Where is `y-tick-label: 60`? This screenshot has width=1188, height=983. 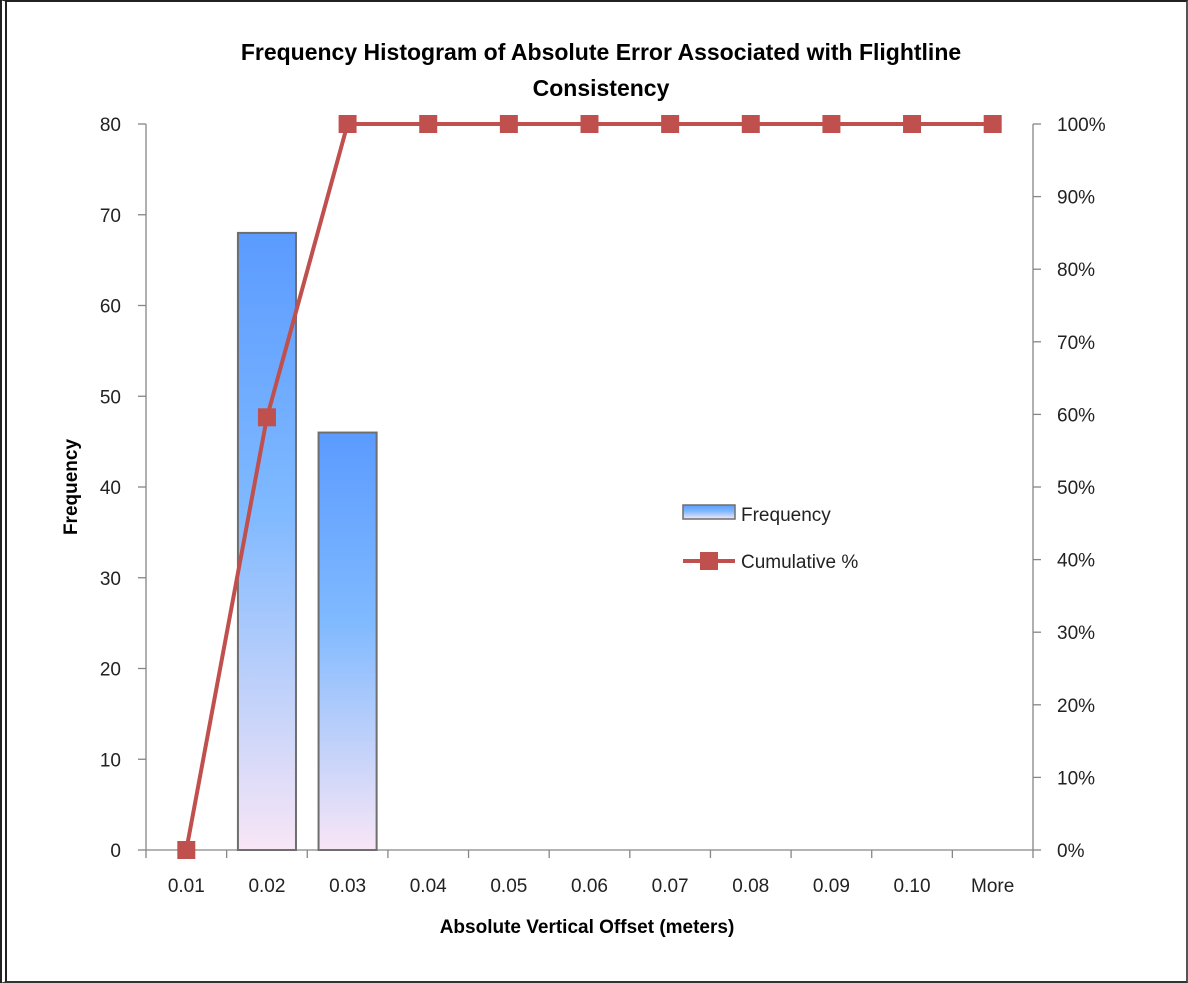 y-tick-label: 60 is located at coordinates (110, 307).